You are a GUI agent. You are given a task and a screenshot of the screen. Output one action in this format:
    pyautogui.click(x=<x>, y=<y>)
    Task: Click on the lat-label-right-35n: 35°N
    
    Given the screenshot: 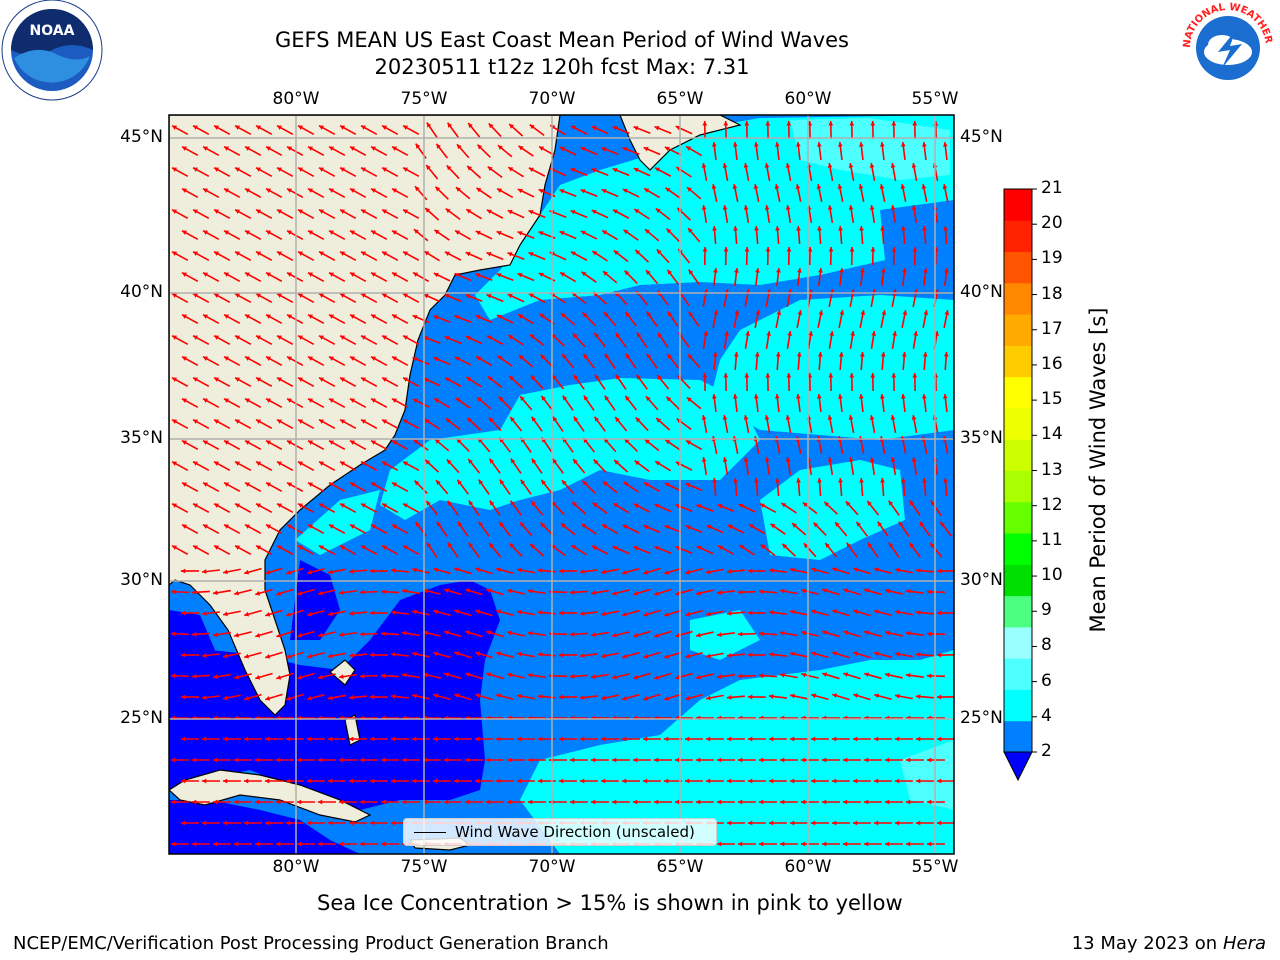 What is the action you would take?
    pyautogui.click(x=981, y=438)
    